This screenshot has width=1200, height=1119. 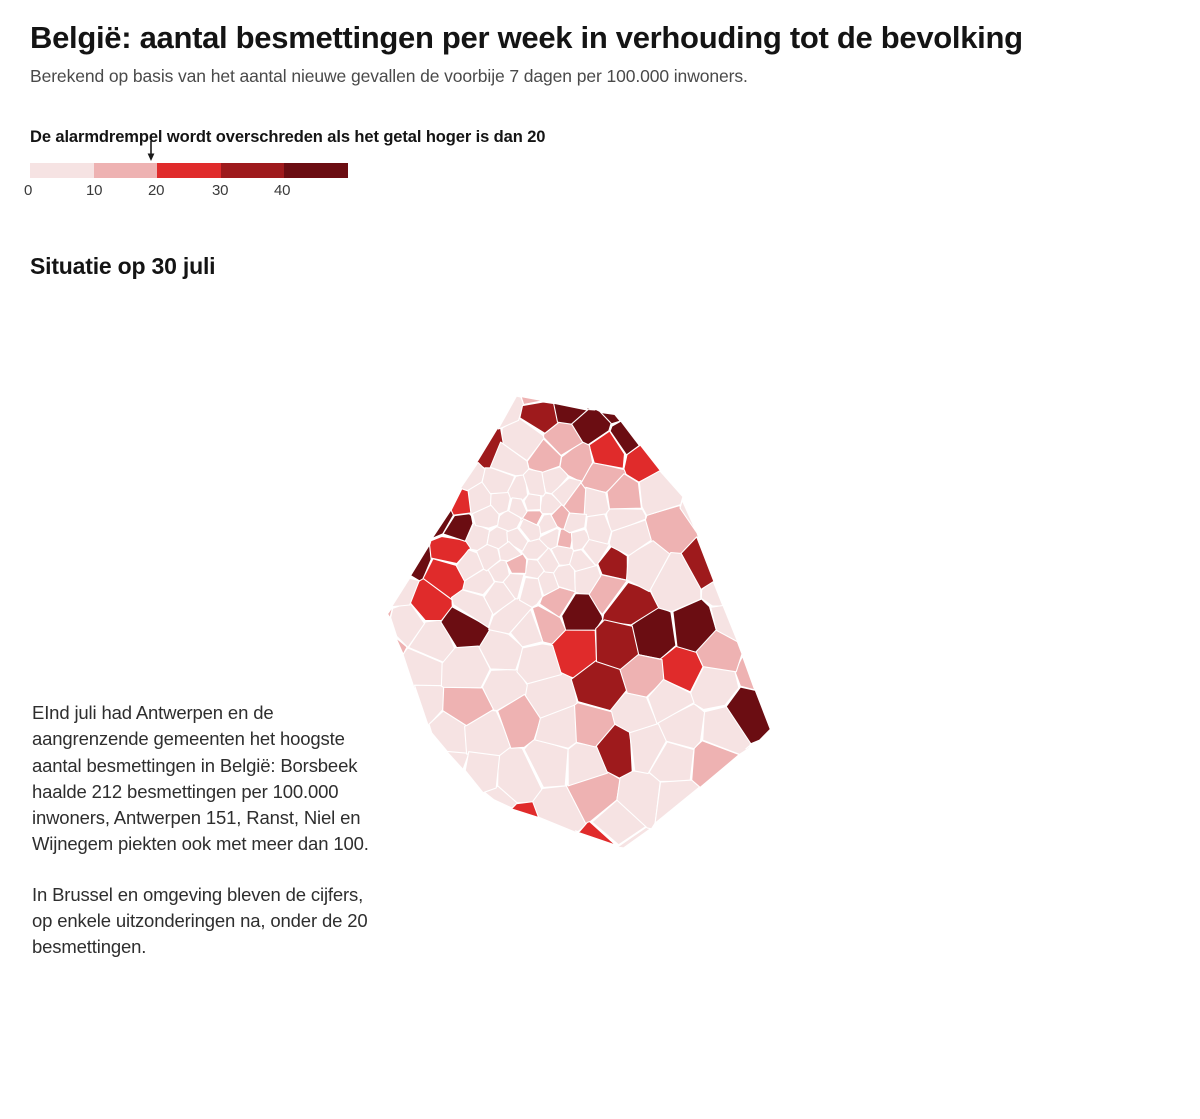 I want to click on legend-tick-10: 10, so click(x=94, y=190).